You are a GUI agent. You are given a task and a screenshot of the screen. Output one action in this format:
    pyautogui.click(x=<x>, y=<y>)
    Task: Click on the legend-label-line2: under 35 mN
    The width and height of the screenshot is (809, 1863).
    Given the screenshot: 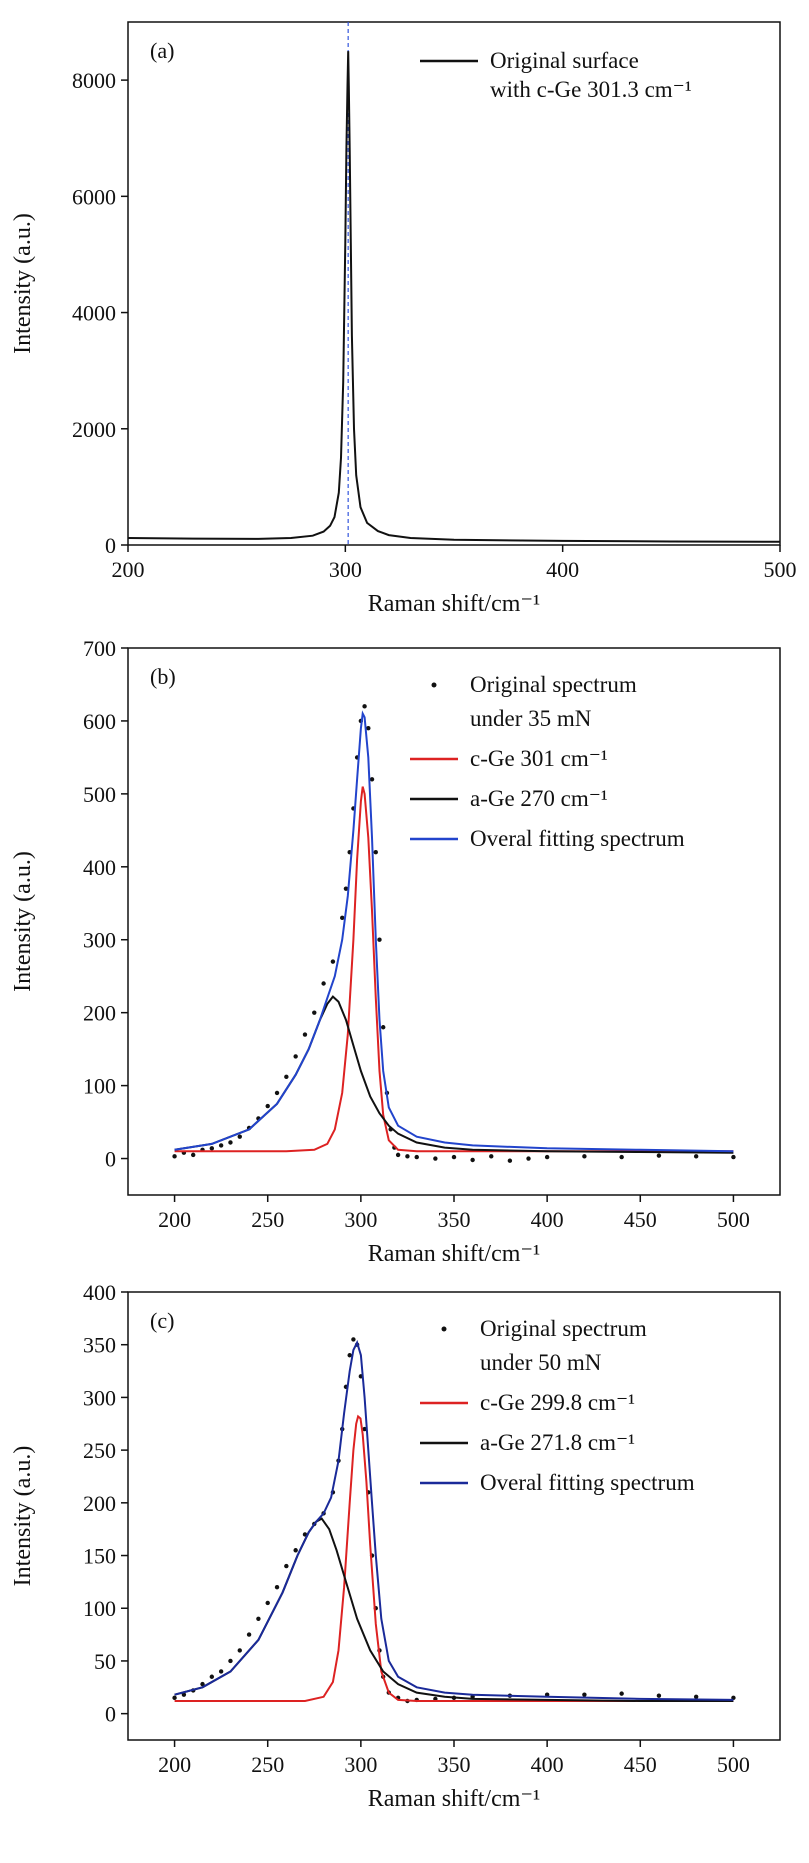 What is the action you would take?
    pyautogui.click(x=531, y=718)
    